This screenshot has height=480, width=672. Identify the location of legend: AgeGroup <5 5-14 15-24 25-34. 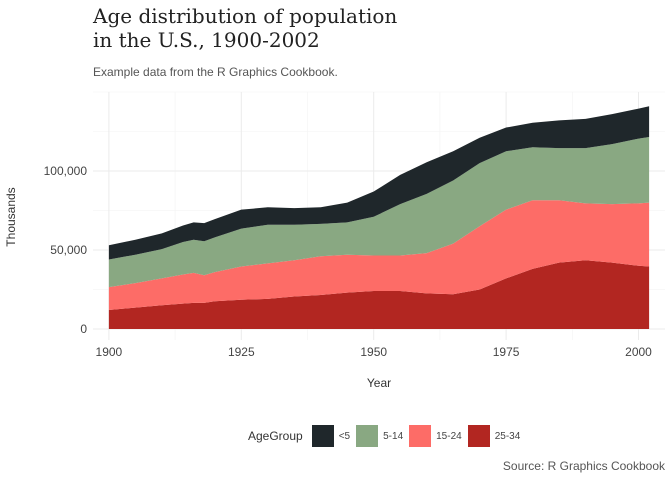
(387, 436).